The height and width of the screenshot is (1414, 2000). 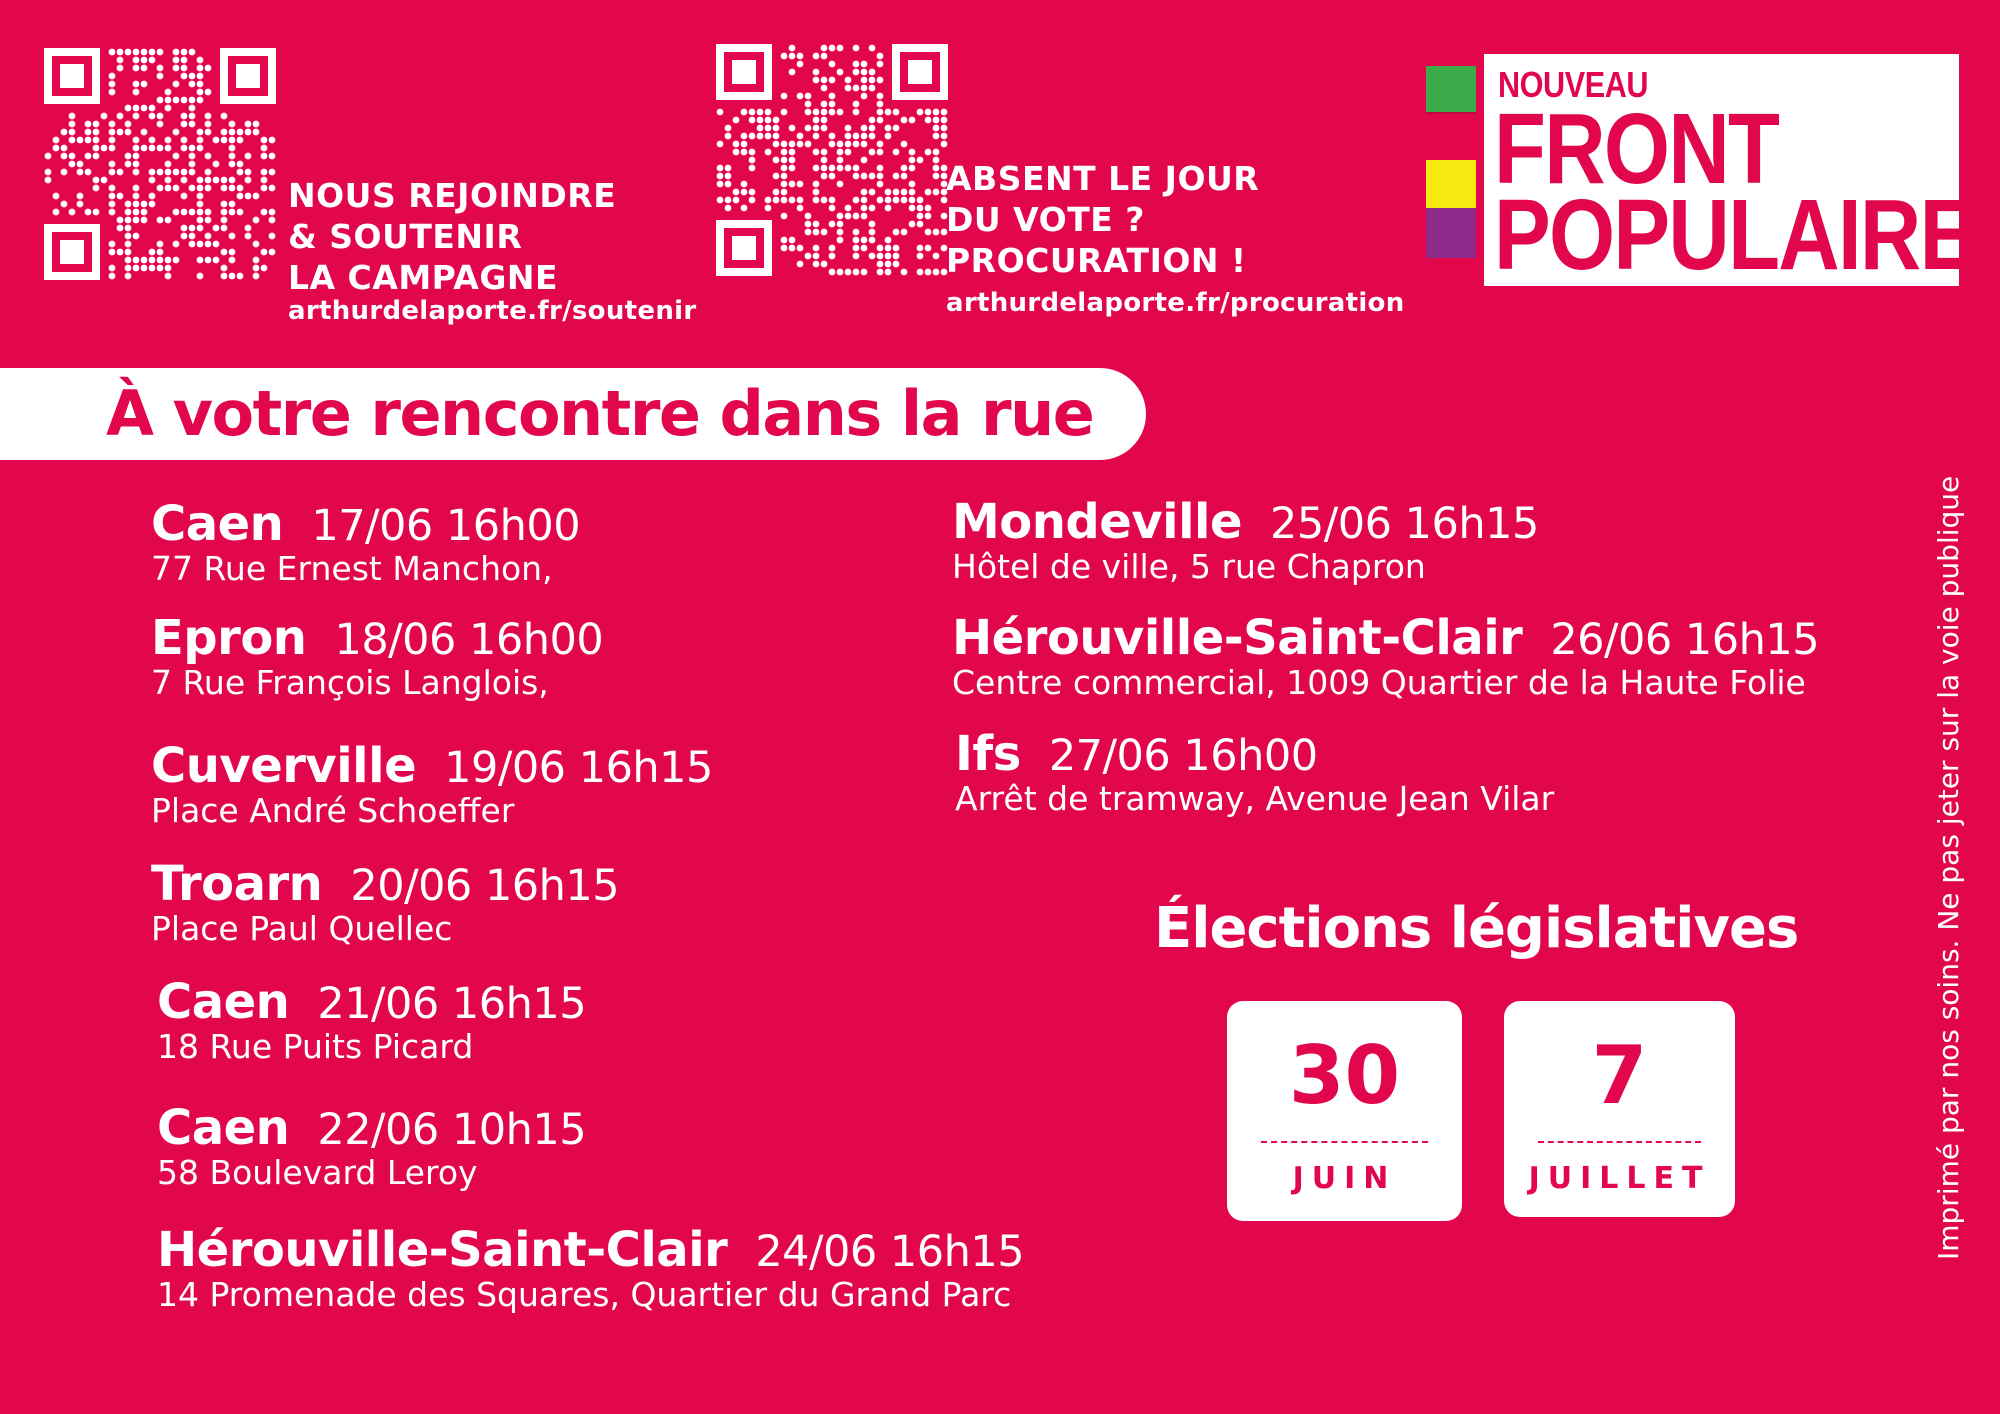 I want to click on cta-proxy-url: arthurdelaporte.fr/procuration, so click(x=1175, y=303).